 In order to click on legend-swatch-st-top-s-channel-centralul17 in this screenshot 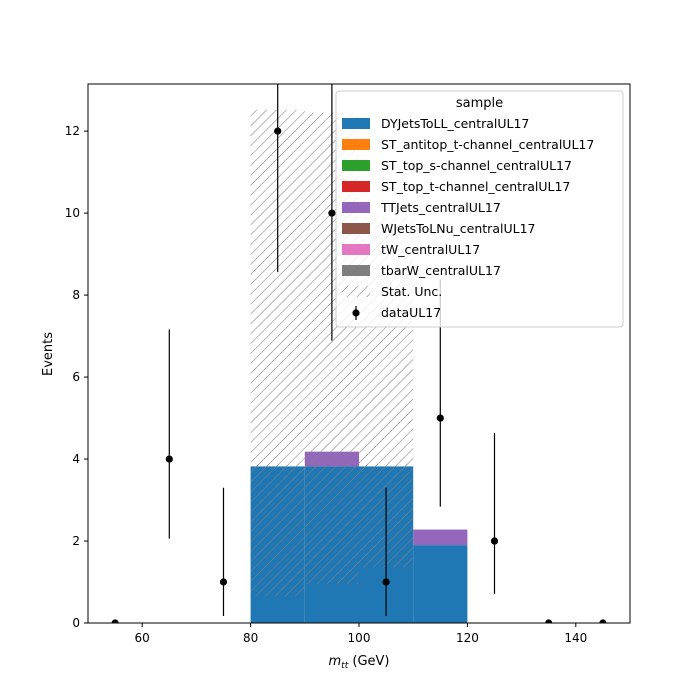, I will do `click(356, 165)`.